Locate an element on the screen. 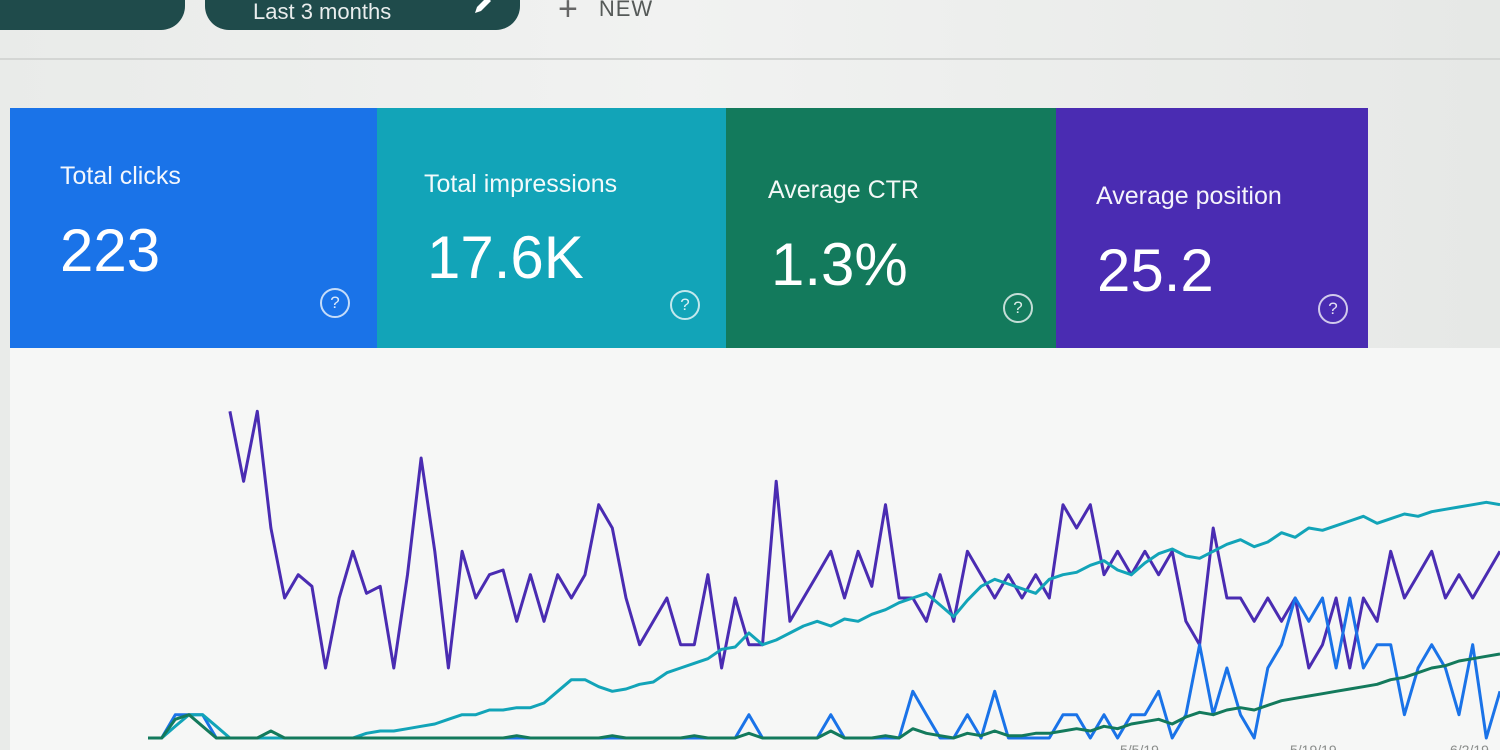 This screenshot has height=750, width=1500. metric-label: Total impressions is located at coordinates (521, 184).